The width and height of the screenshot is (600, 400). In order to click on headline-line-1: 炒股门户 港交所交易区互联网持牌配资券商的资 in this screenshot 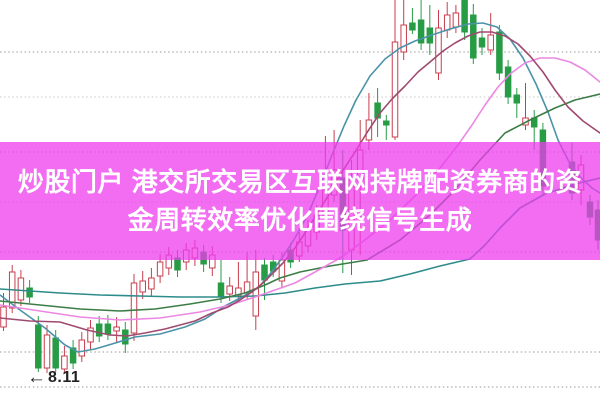, I will do `click(300, 182)`.